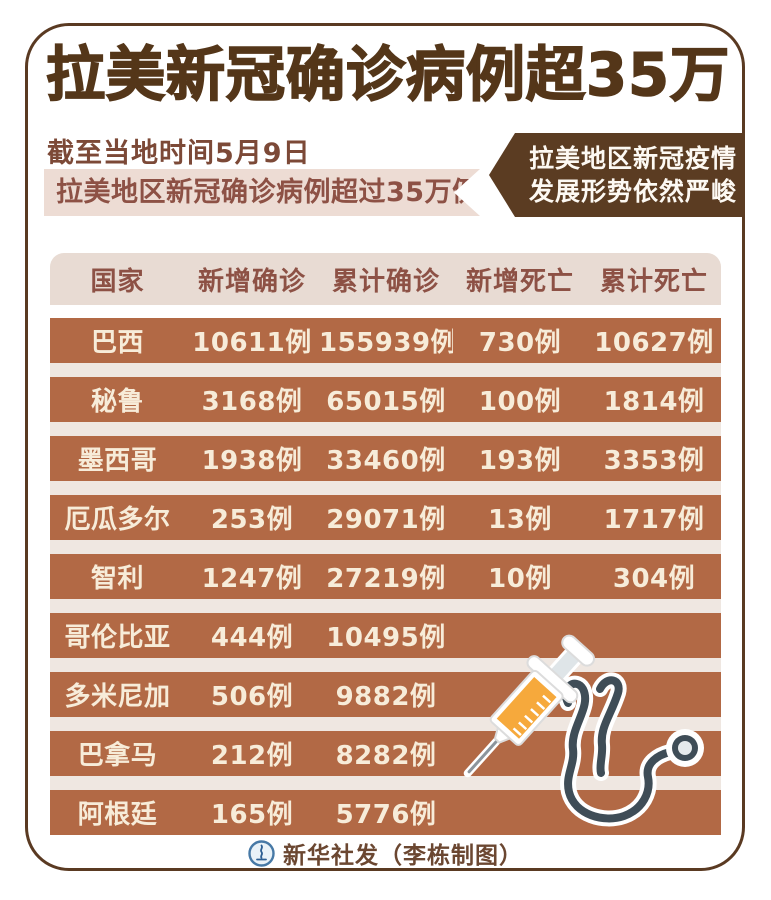  Describe the element at coordinates (633, 191) in the screenshot. I see `situation-banner-line2: 发展形势依然严峻` at that location.